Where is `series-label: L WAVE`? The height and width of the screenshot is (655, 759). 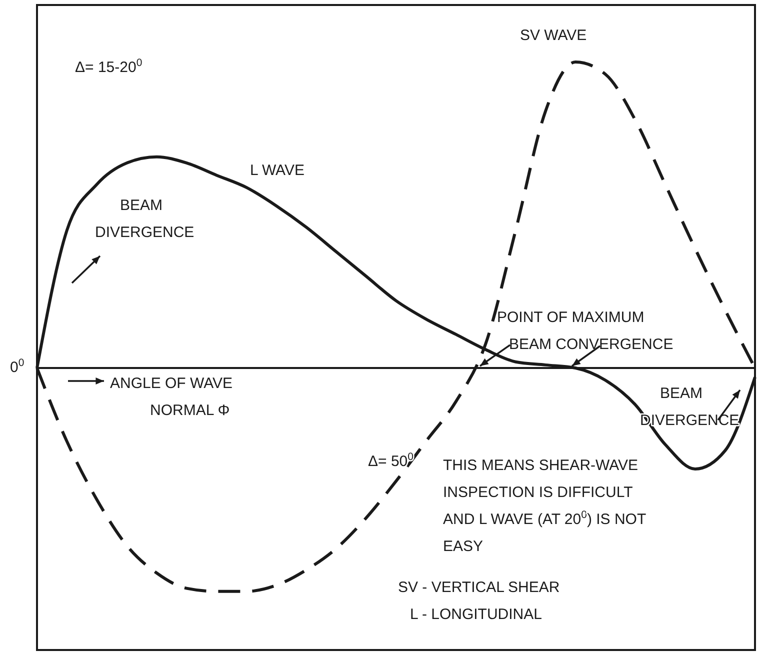 series-label: L WAVE is located at coordinates (277, 170).